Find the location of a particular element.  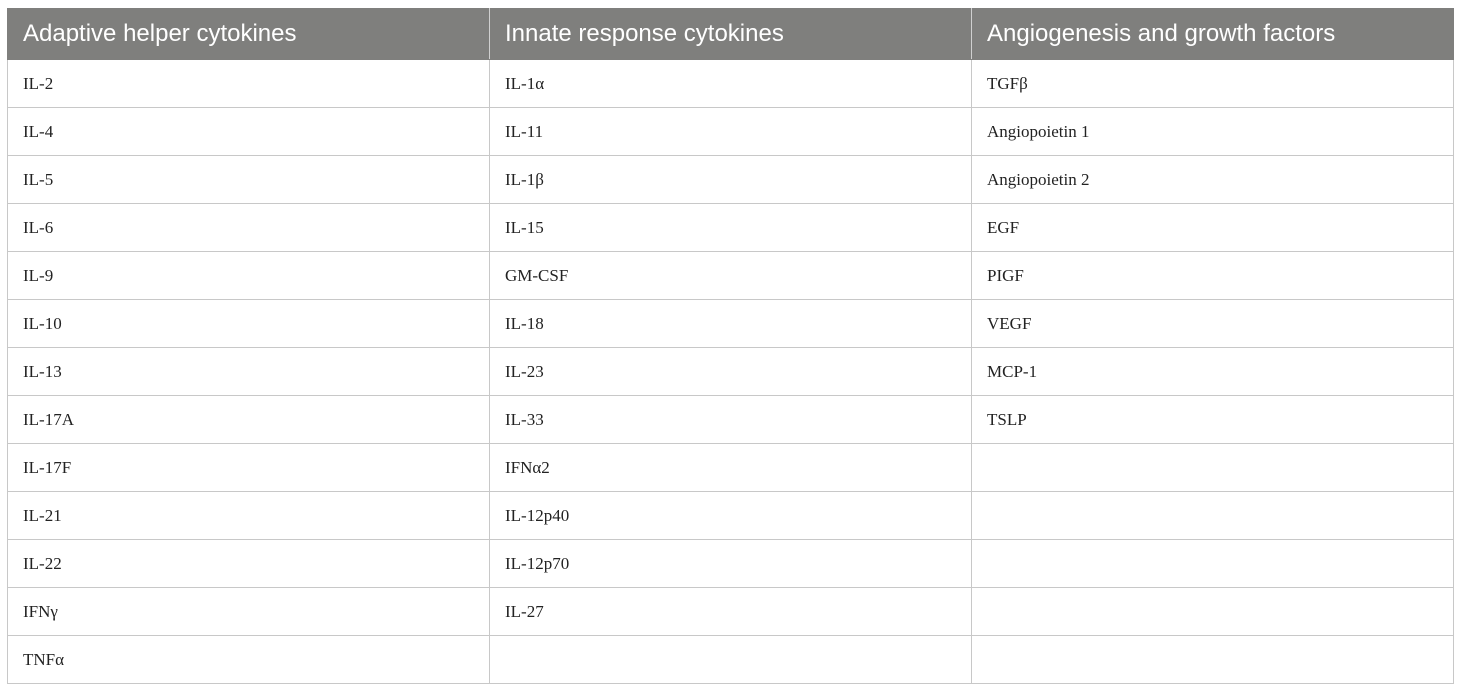

table-cell: TGFβ is located at coordinates (1212, 83).